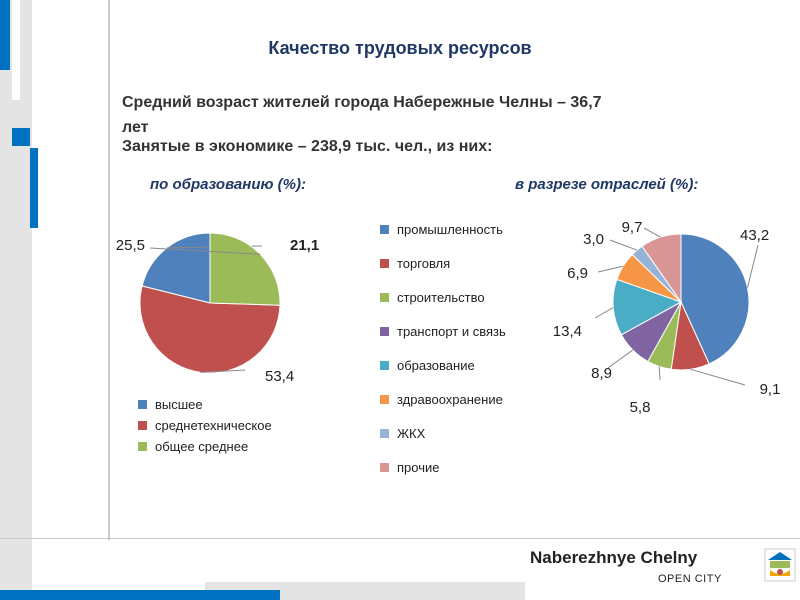  Describe the element at coordinates (304, 245) in the screenshot. I see `education-value-label: 21,1` at that location.